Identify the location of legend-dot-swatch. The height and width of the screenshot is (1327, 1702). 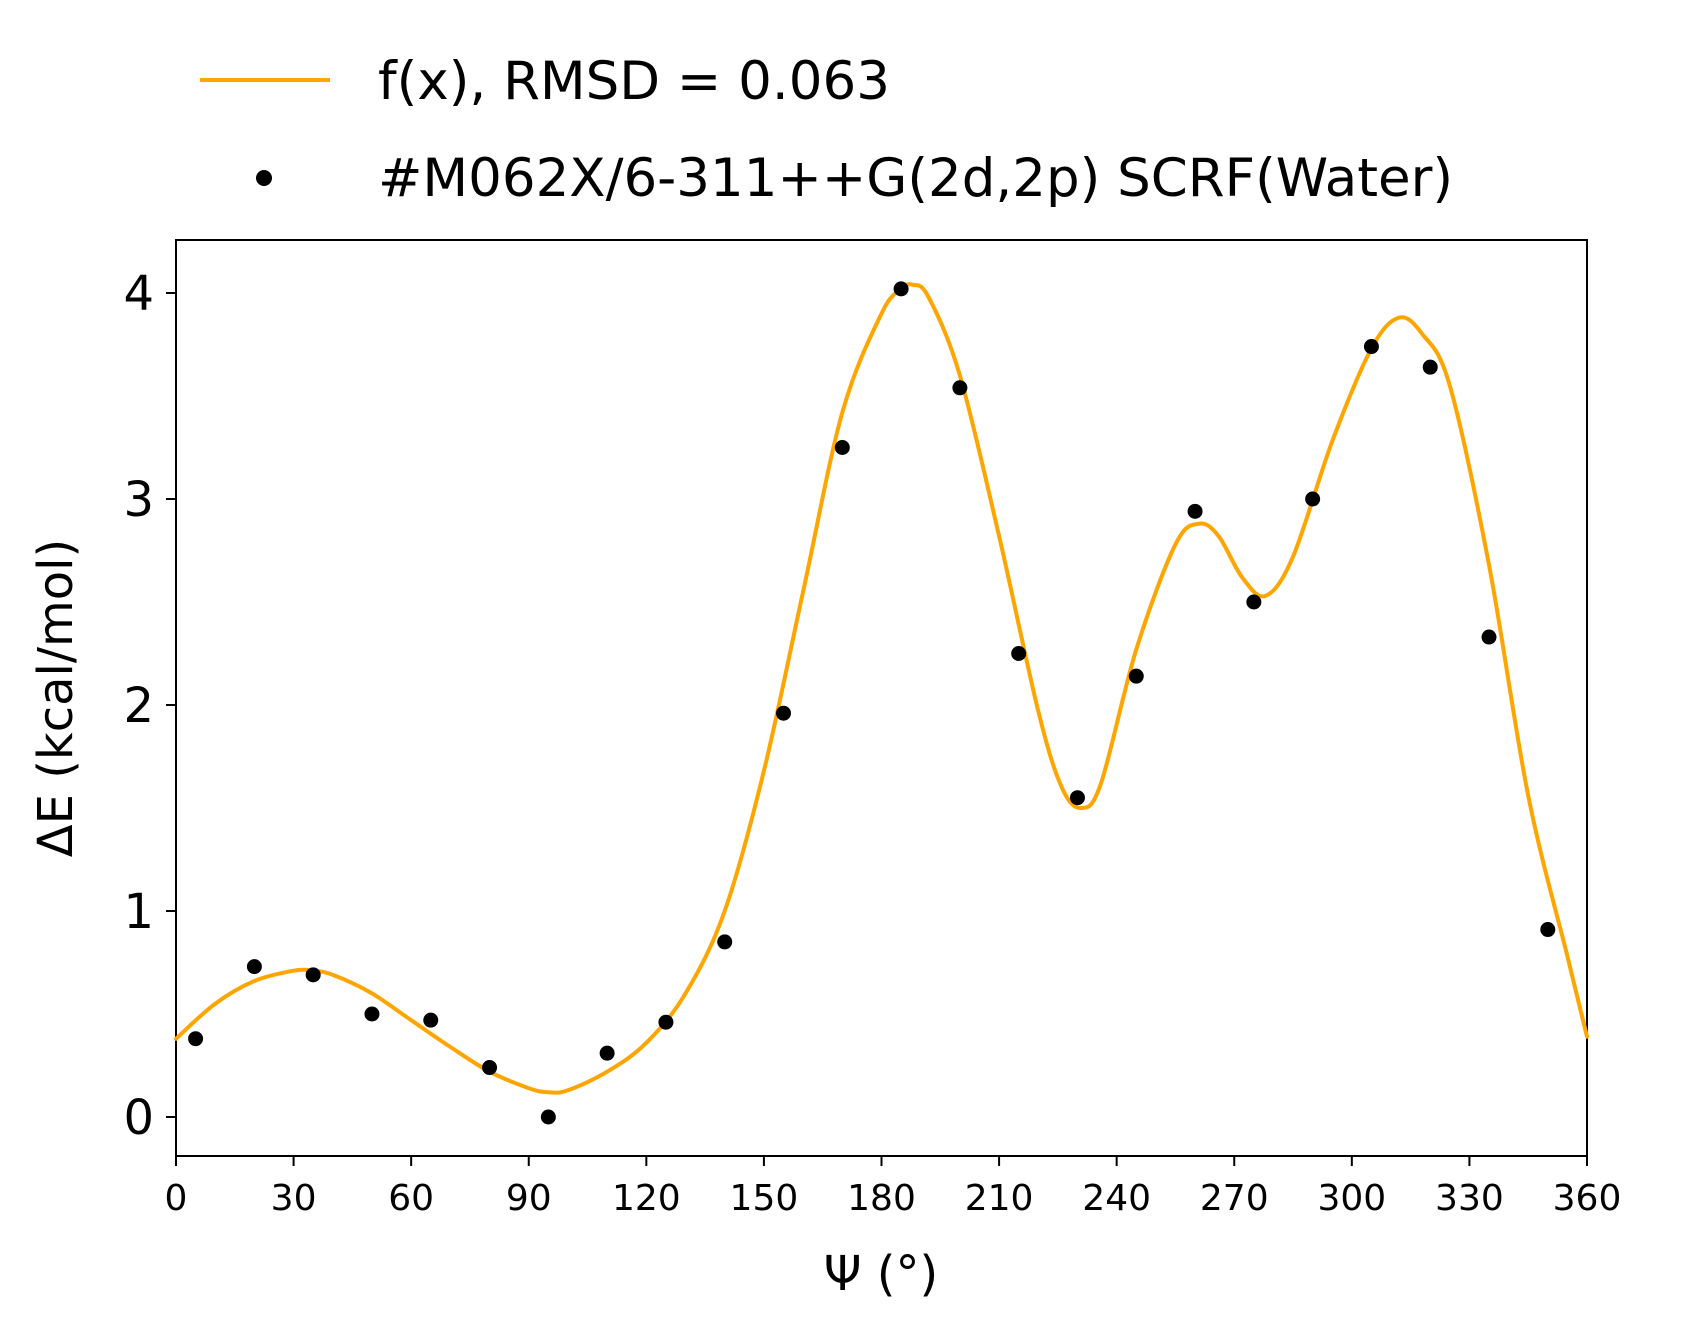
(264, 178).